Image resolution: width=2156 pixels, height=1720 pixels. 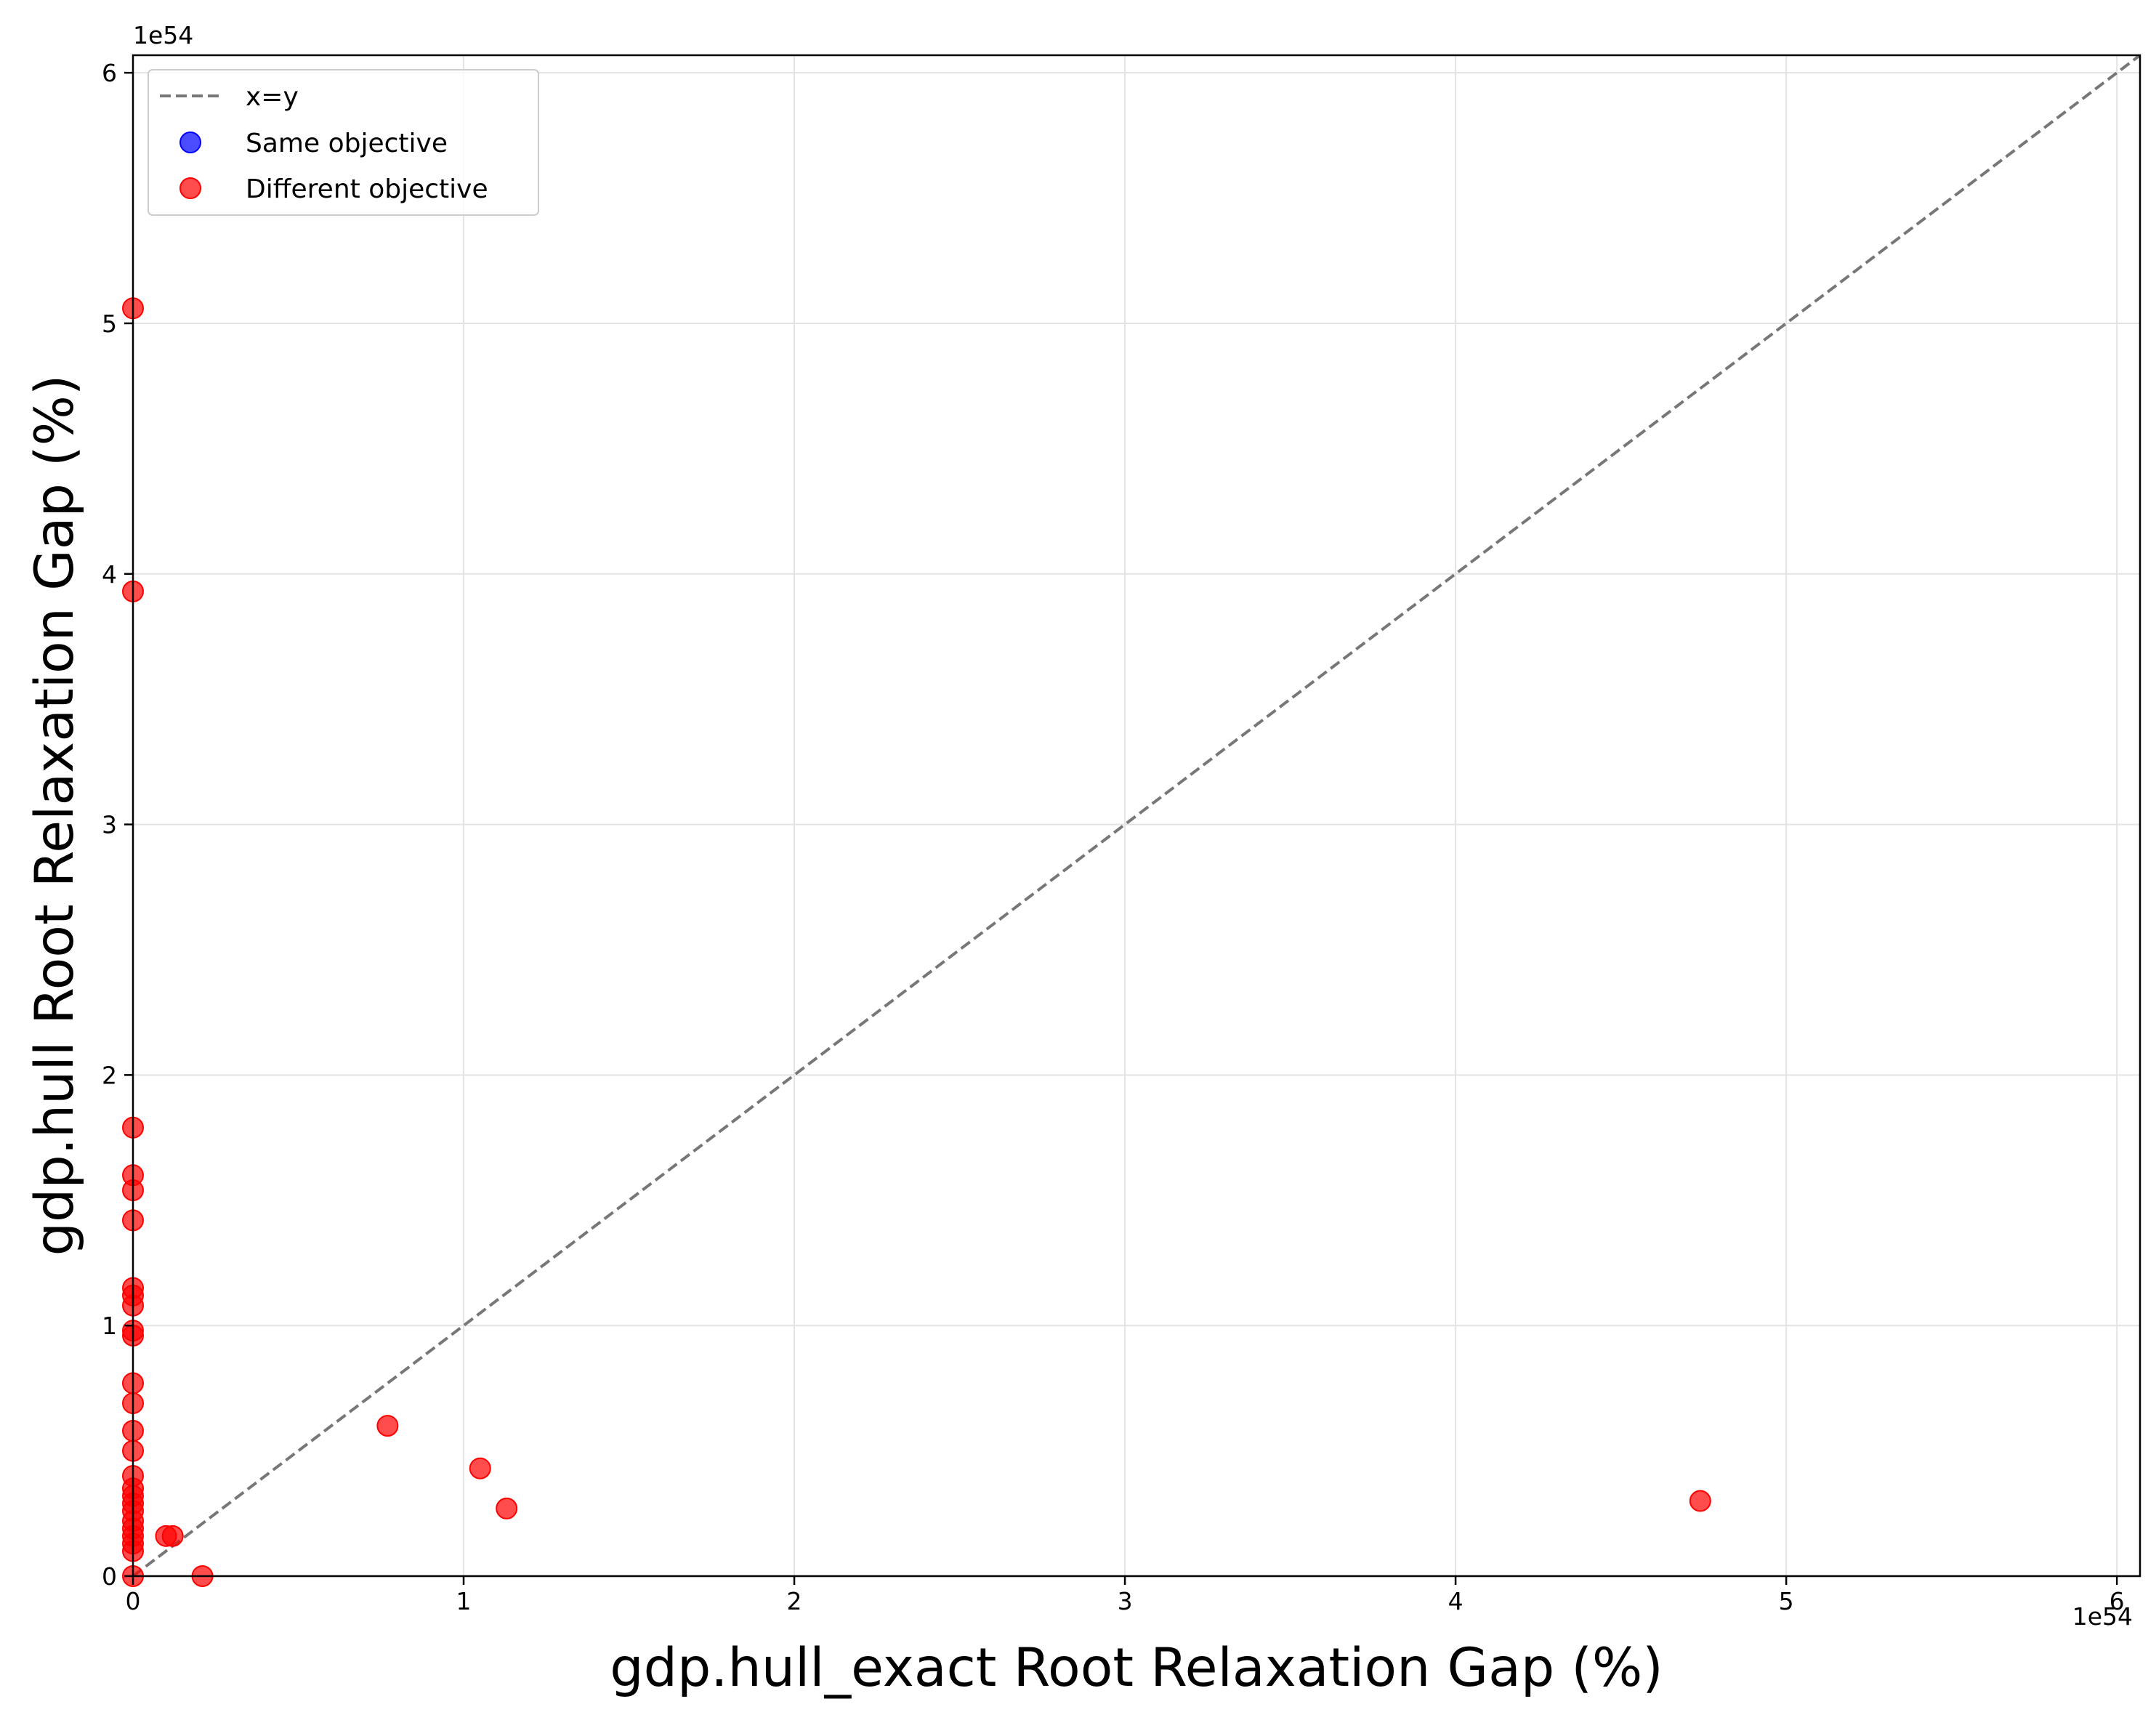 I want to click on legend-box, so click(x=343, y=142).